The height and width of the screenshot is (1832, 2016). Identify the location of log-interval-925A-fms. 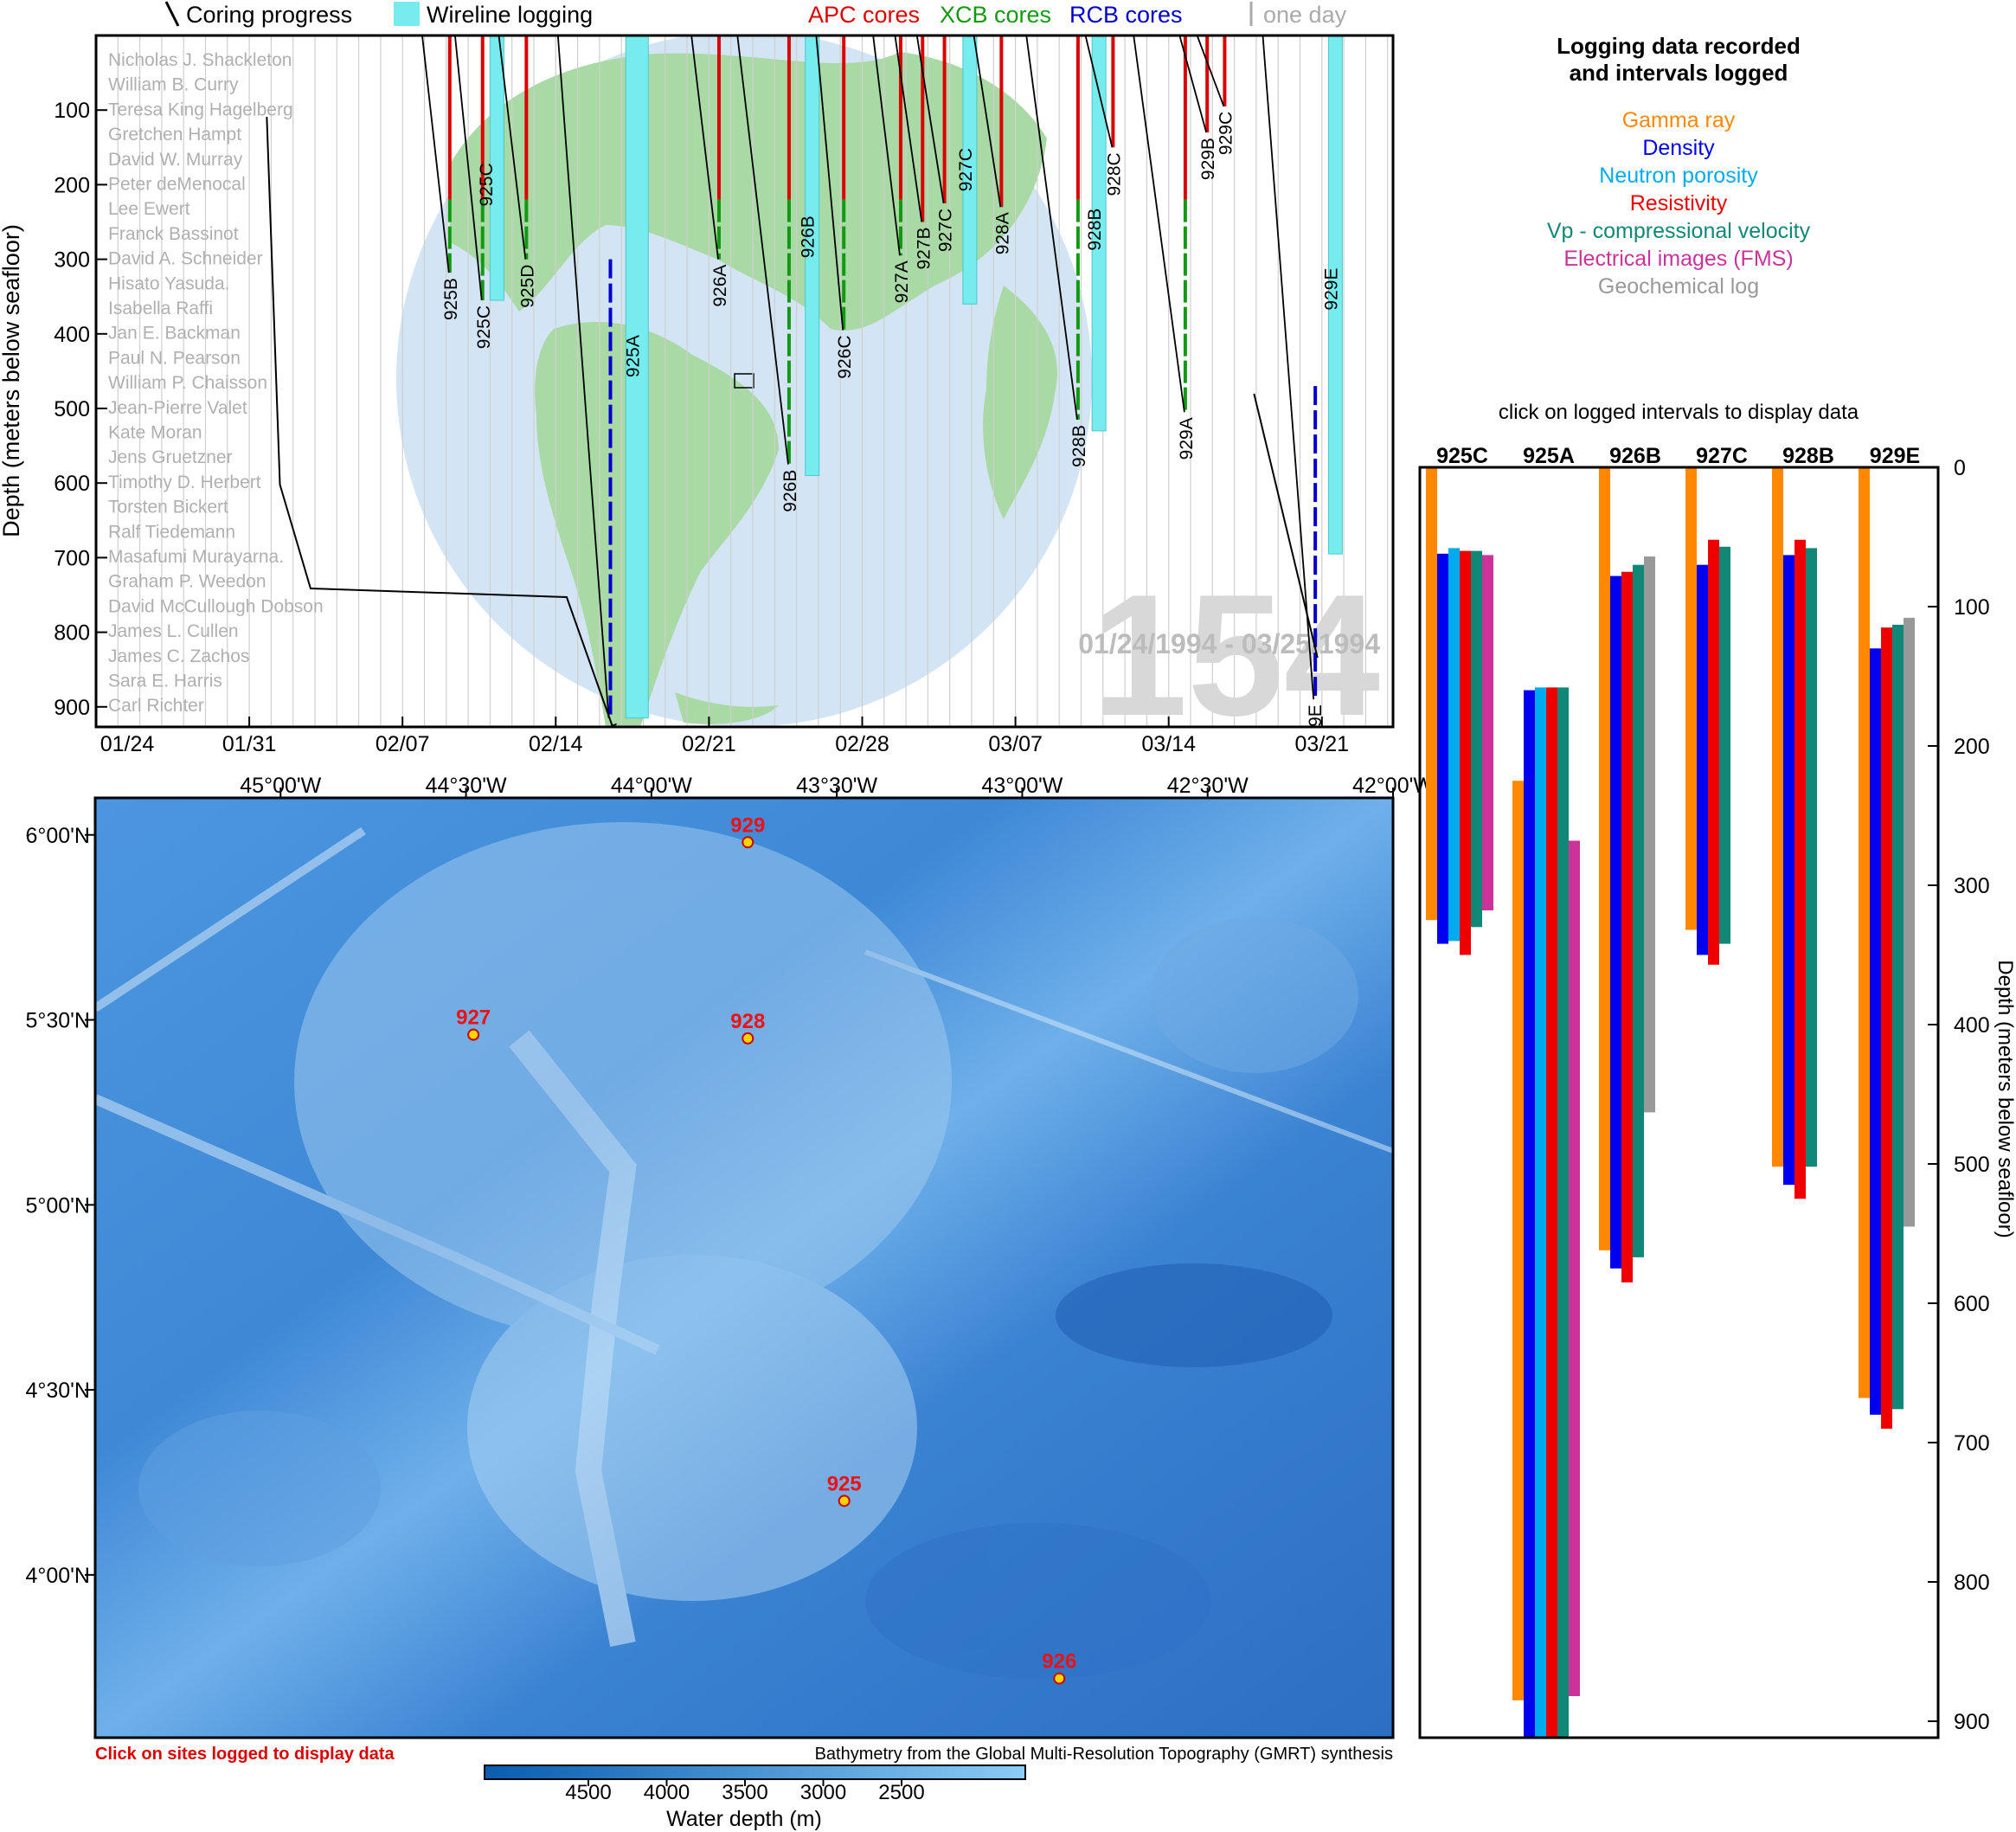
(1574, 1268).